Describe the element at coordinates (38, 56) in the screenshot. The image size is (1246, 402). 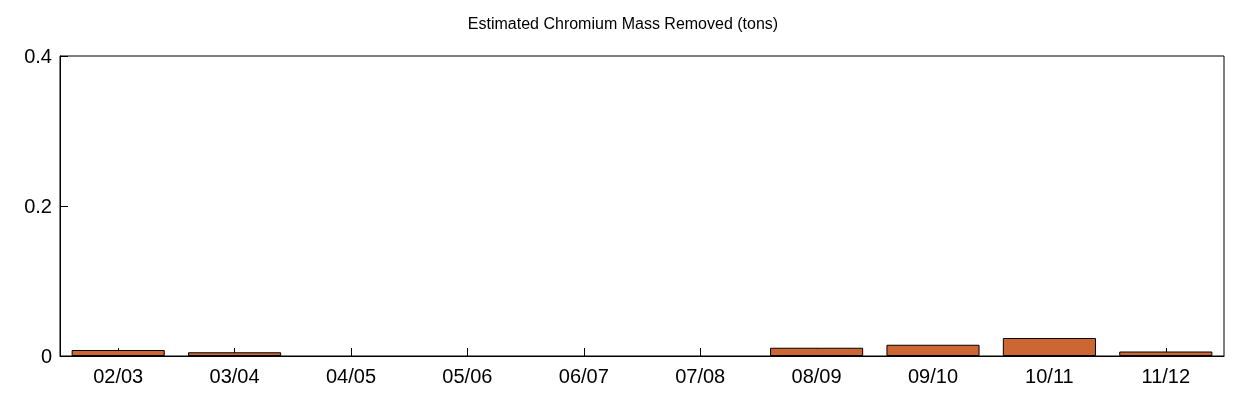
I see `y-tick-label: 0.4` at that location.